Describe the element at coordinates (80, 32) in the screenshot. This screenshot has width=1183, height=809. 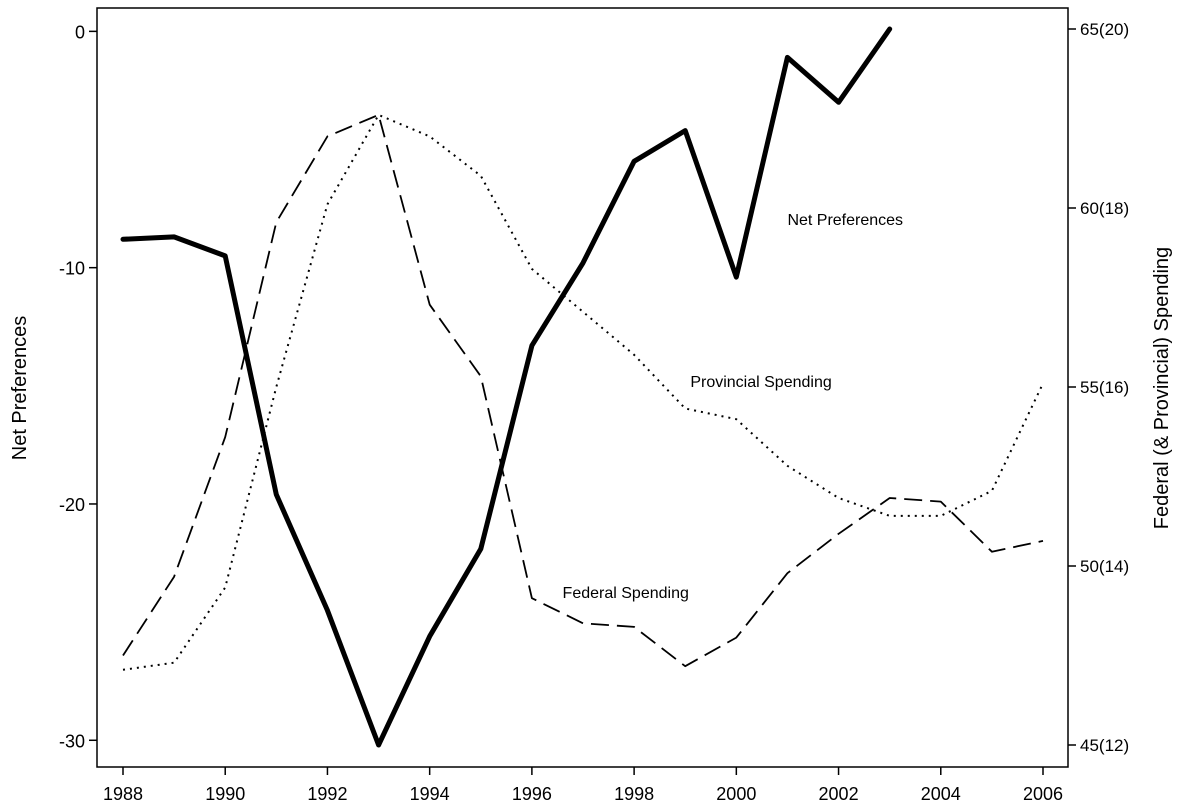
I see `left-tick-label: 0` at that location.